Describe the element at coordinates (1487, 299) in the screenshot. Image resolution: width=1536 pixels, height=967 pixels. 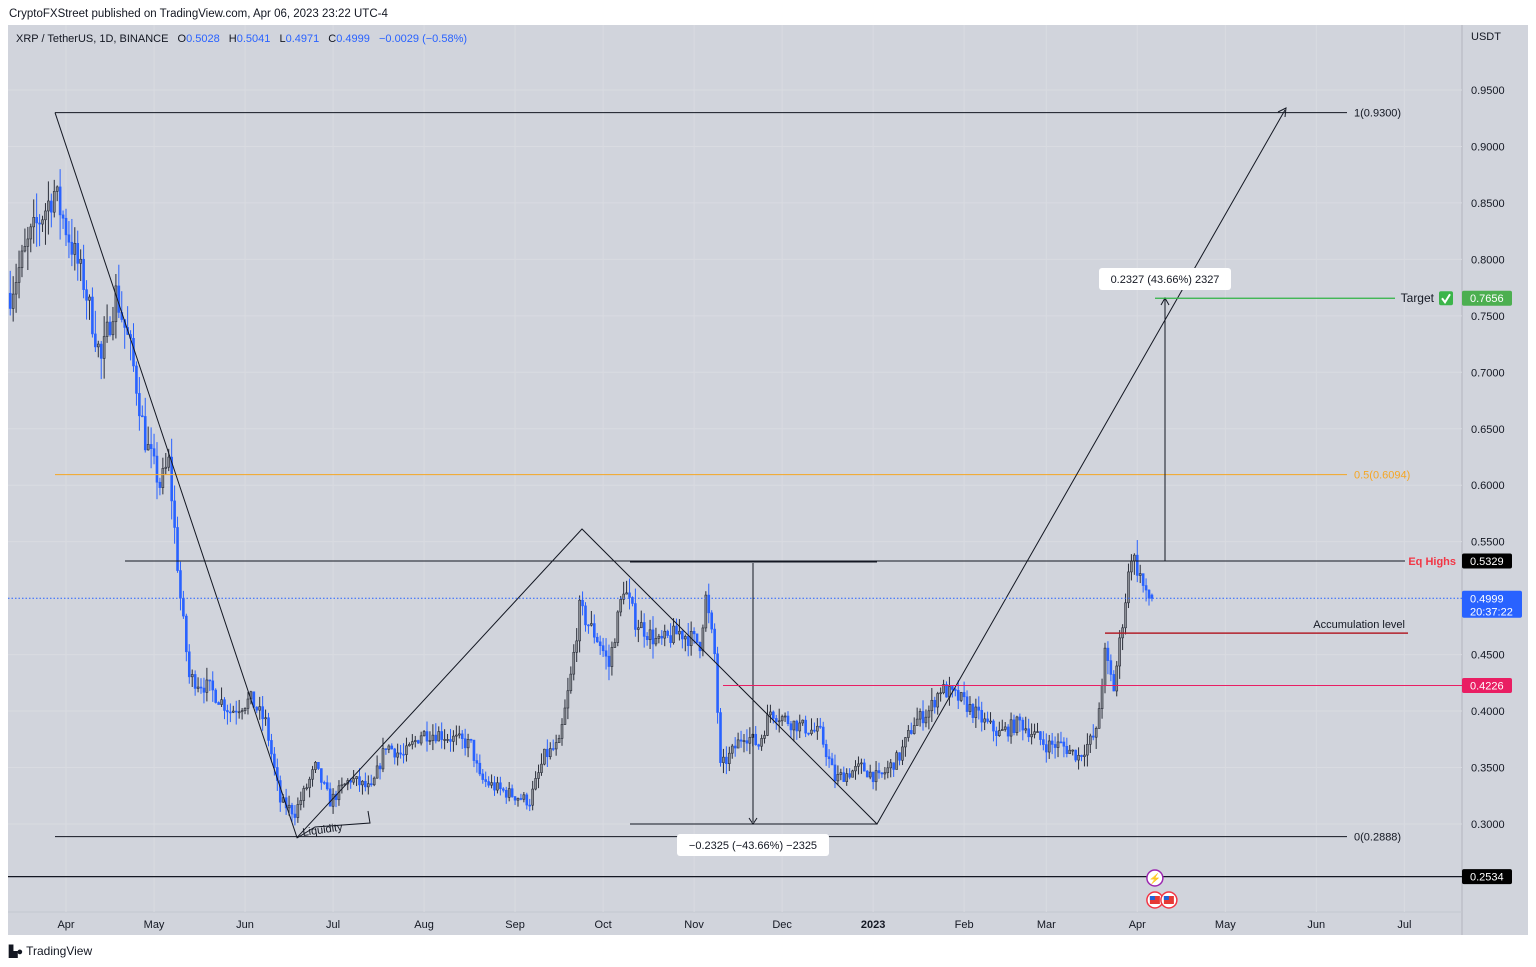
I see `target-tag-label: 0.7656` at that location.